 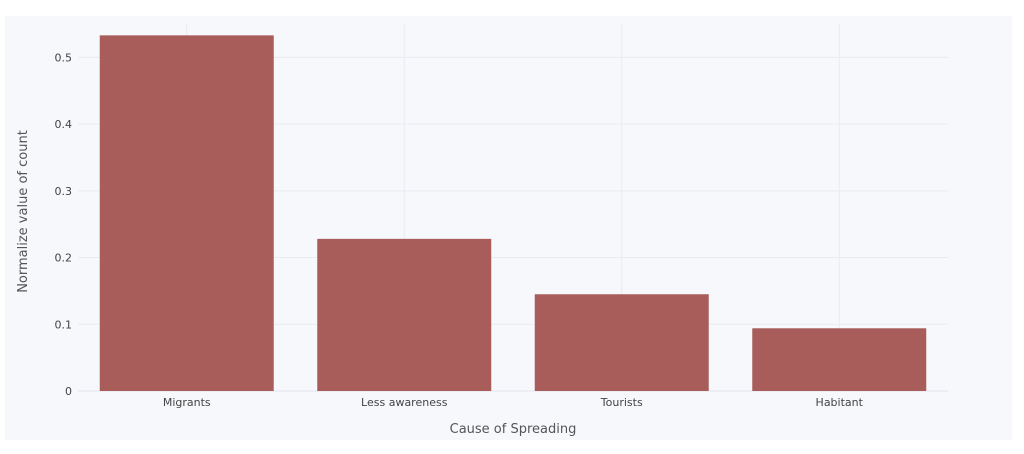 I want to click on x-tick-label: Migrants, so click(x=187, y=402).